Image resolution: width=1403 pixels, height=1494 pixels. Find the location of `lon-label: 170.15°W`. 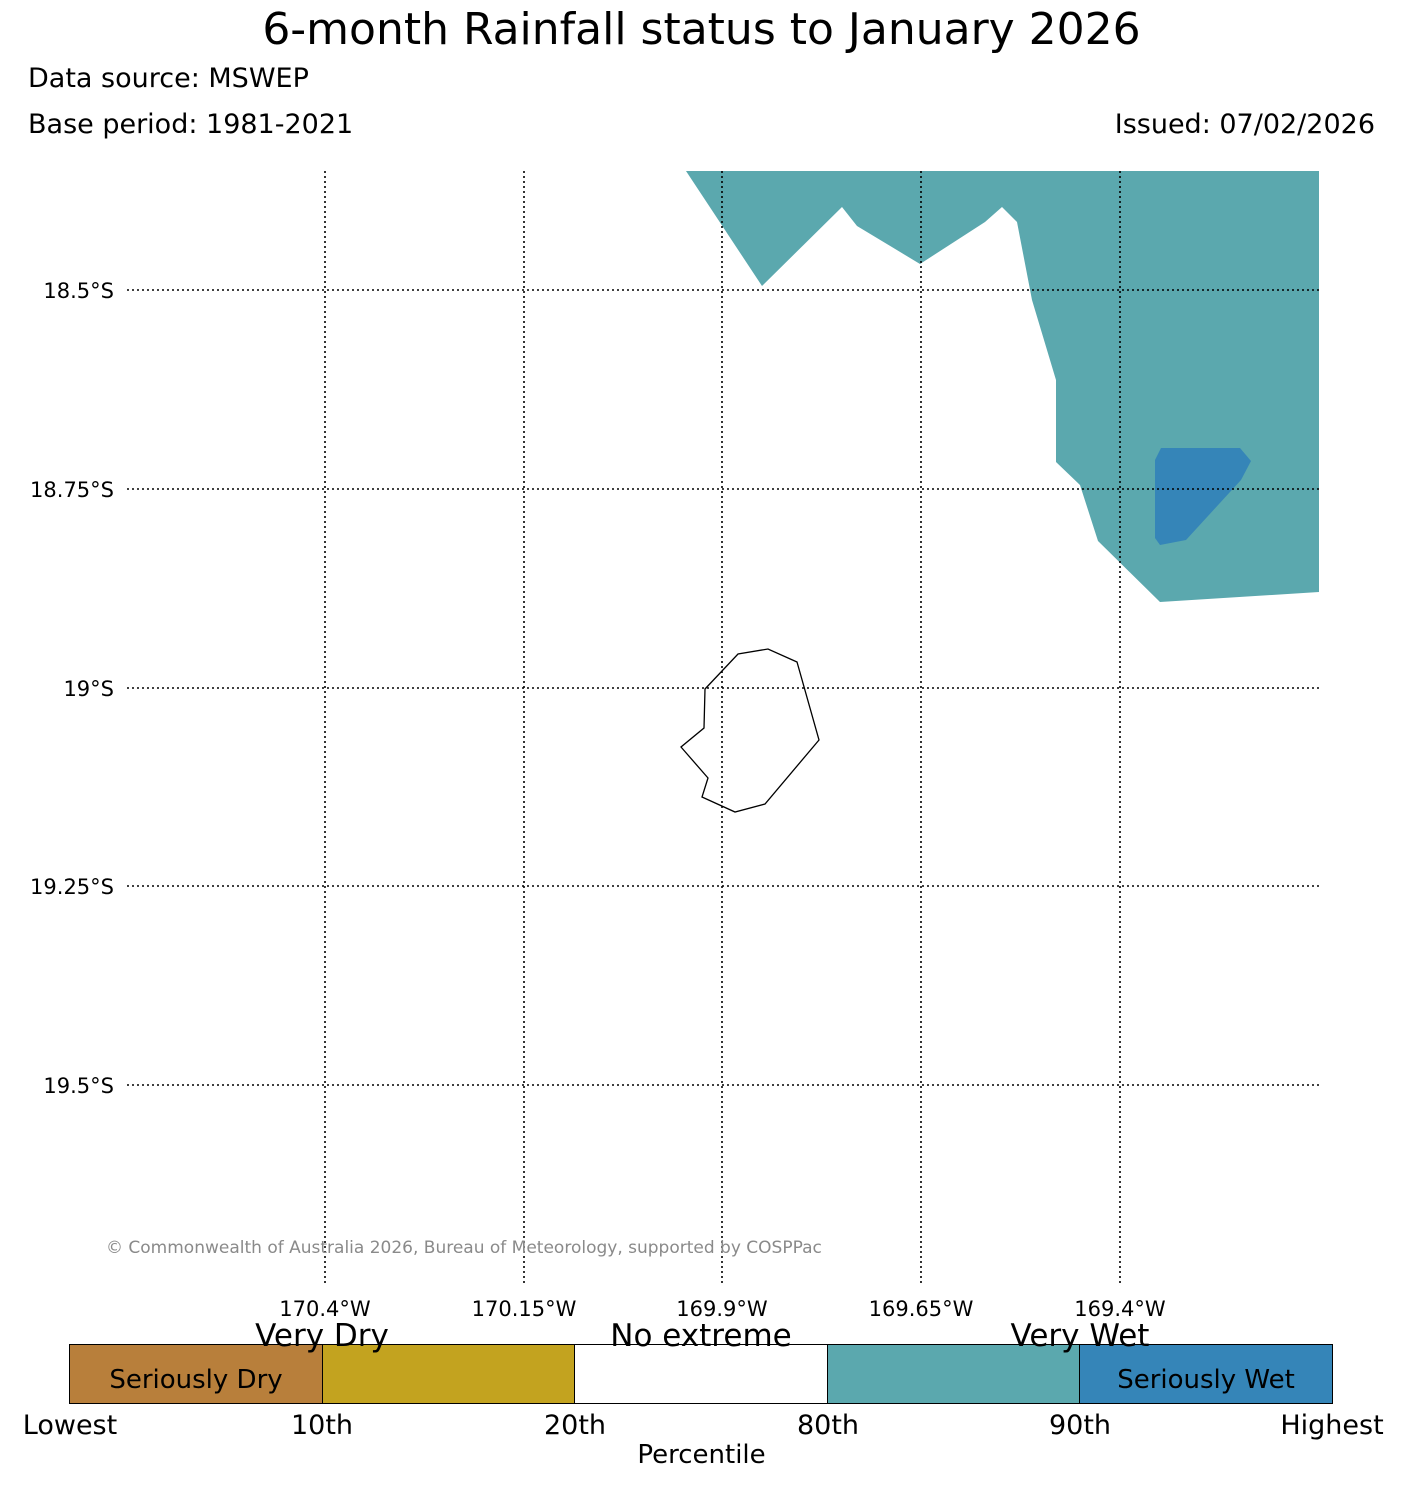

lon-label: 170.15°W is located at coordinates (524, 1309).